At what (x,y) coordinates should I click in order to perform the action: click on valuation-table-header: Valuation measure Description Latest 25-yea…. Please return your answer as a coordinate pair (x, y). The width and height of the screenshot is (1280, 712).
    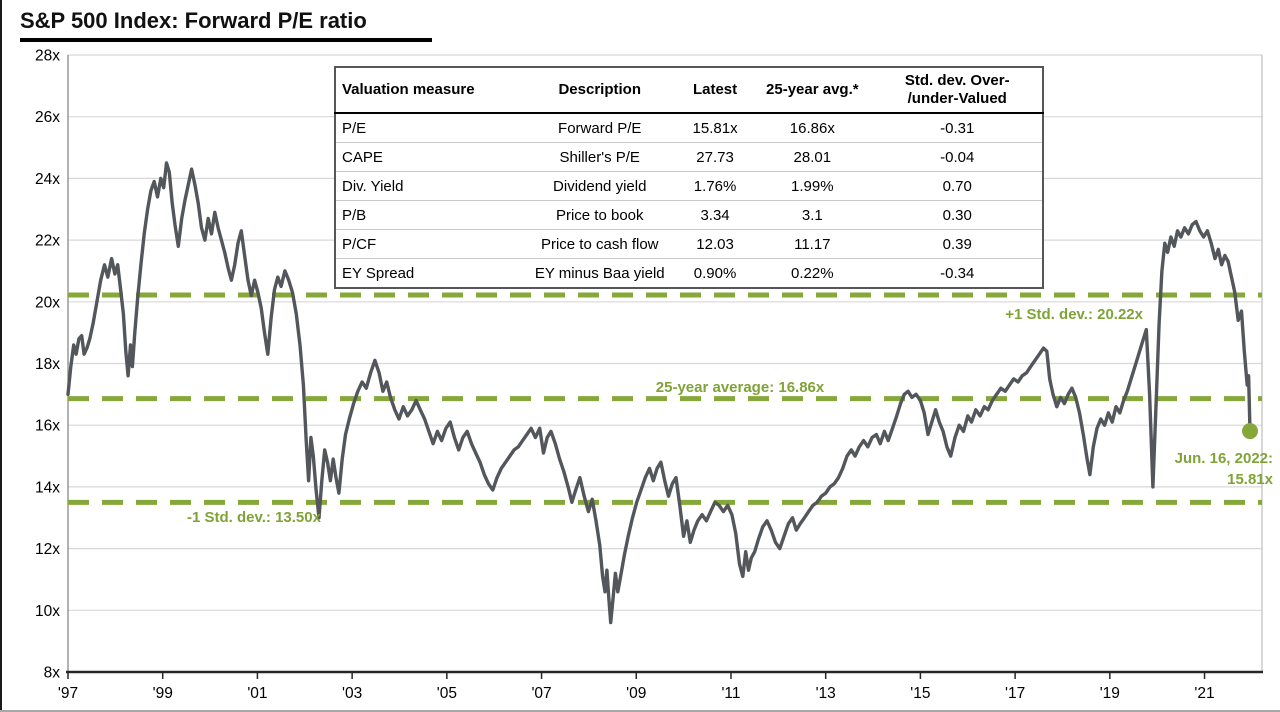
    Looking at the image, I should click on (689, 90).